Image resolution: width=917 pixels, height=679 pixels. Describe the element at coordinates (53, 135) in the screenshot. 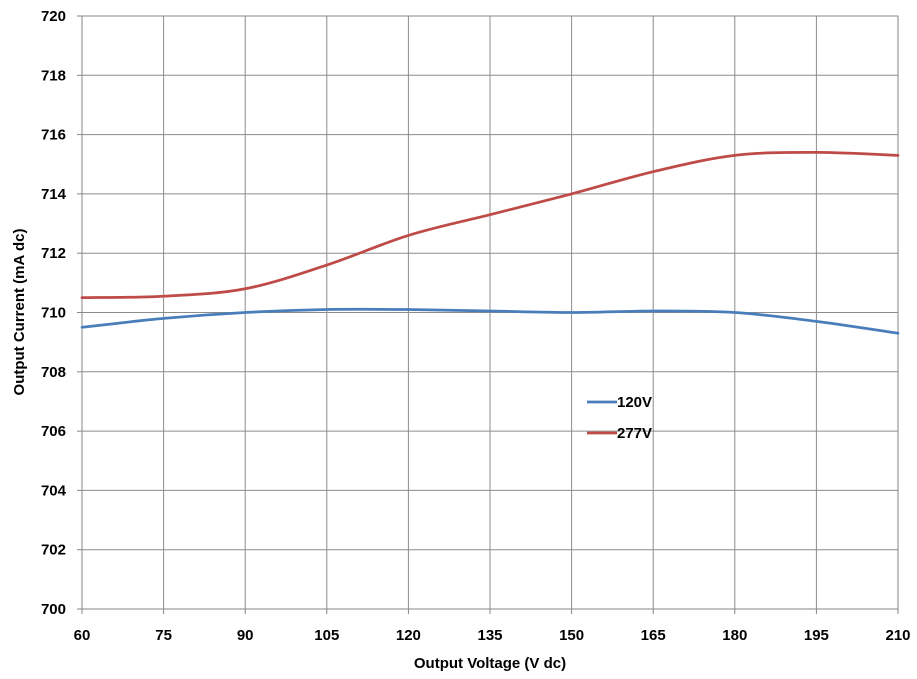

I see `y-tick-label: 716` at that location.